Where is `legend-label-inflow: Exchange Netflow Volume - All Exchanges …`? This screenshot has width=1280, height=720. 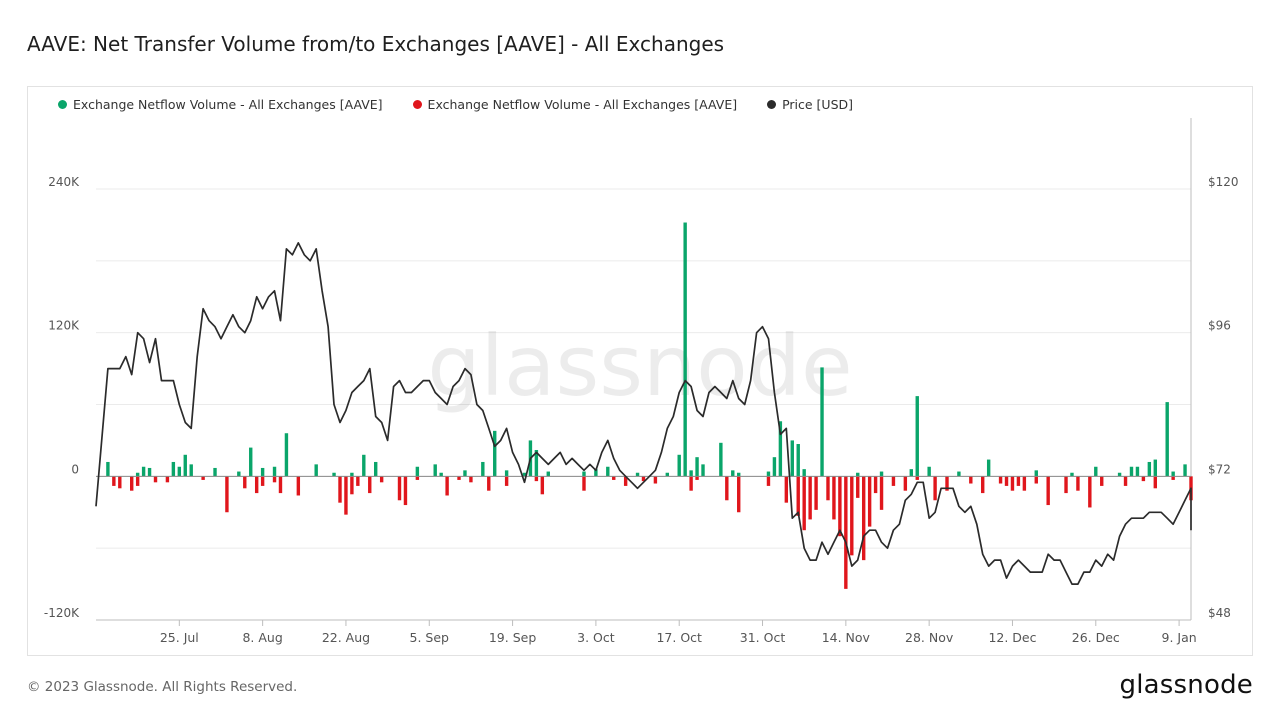
legend-label-inflow: Exchange Netflow Volume - All Exchanges … is located at coordinates (228, 104).